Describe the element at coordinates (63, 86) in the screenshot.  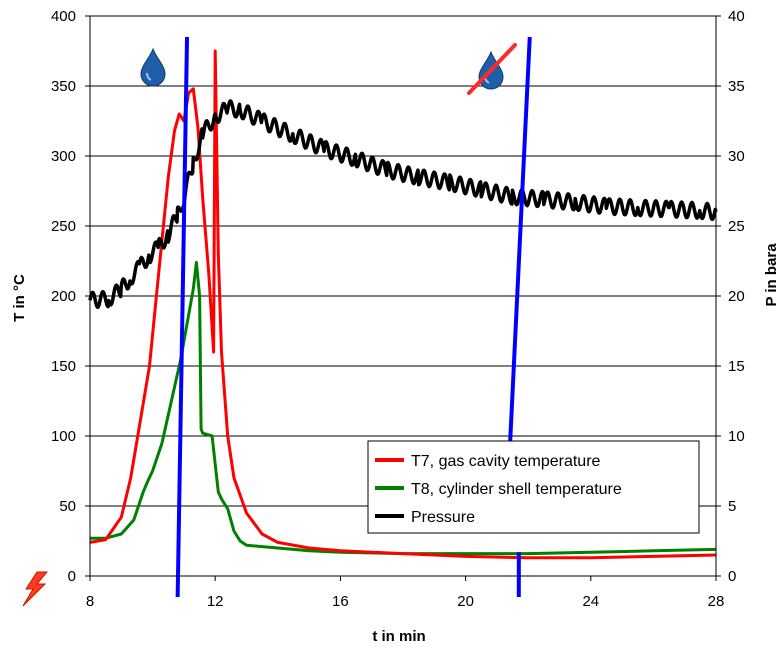
I see `y-tick-label: 350` at that location.